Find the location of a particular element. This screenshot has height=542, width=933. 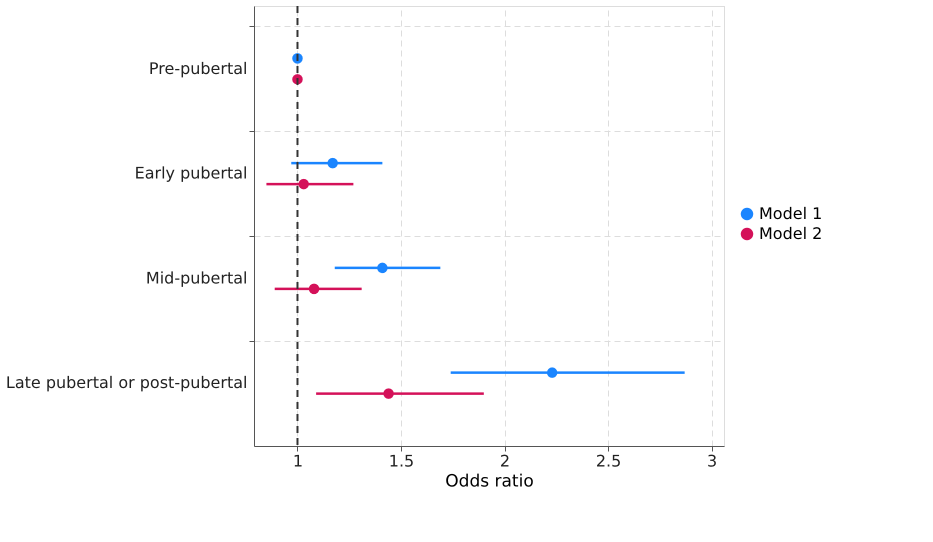

x-tick-label: 1 is located at coordinates (298, 461).